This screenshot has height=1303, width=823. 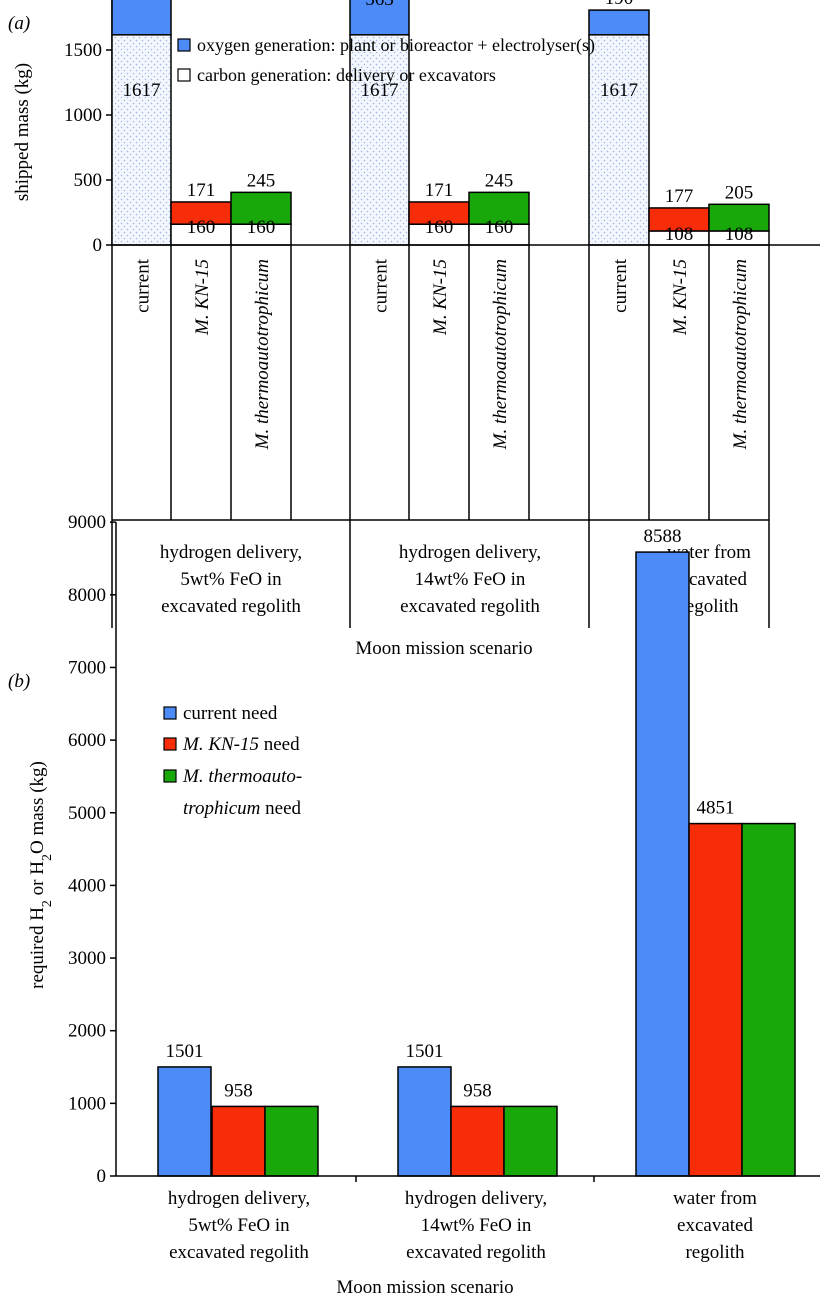 What do you see at coordinates (470, 552) in the screenshot?
I see `group-label-2-line-1: hydrogen delivery,` at bounding box center [470, 552].